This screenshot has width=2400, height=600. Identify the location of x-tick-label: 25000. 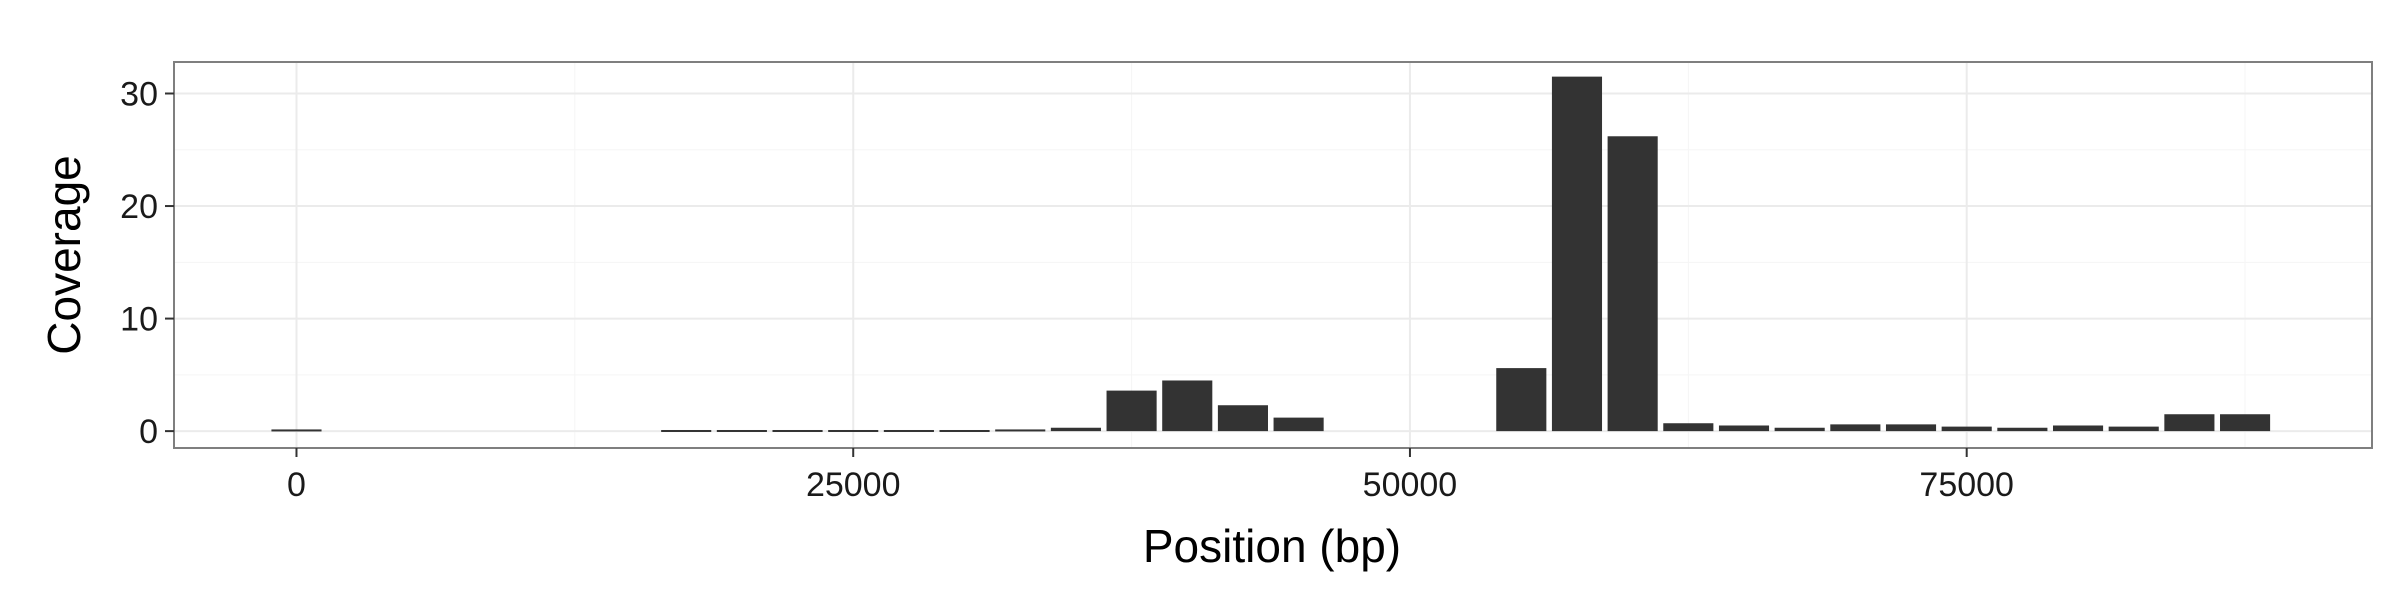
(853, 485).